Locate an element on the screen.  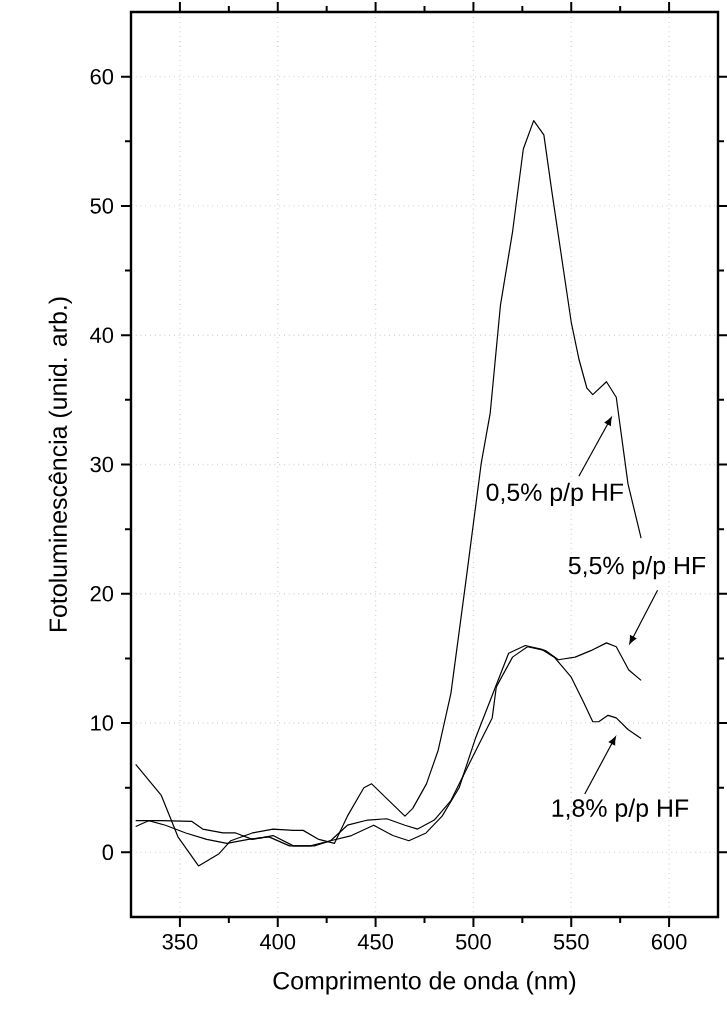
x-tick-label: 450 is located at coordinates (375, 942).